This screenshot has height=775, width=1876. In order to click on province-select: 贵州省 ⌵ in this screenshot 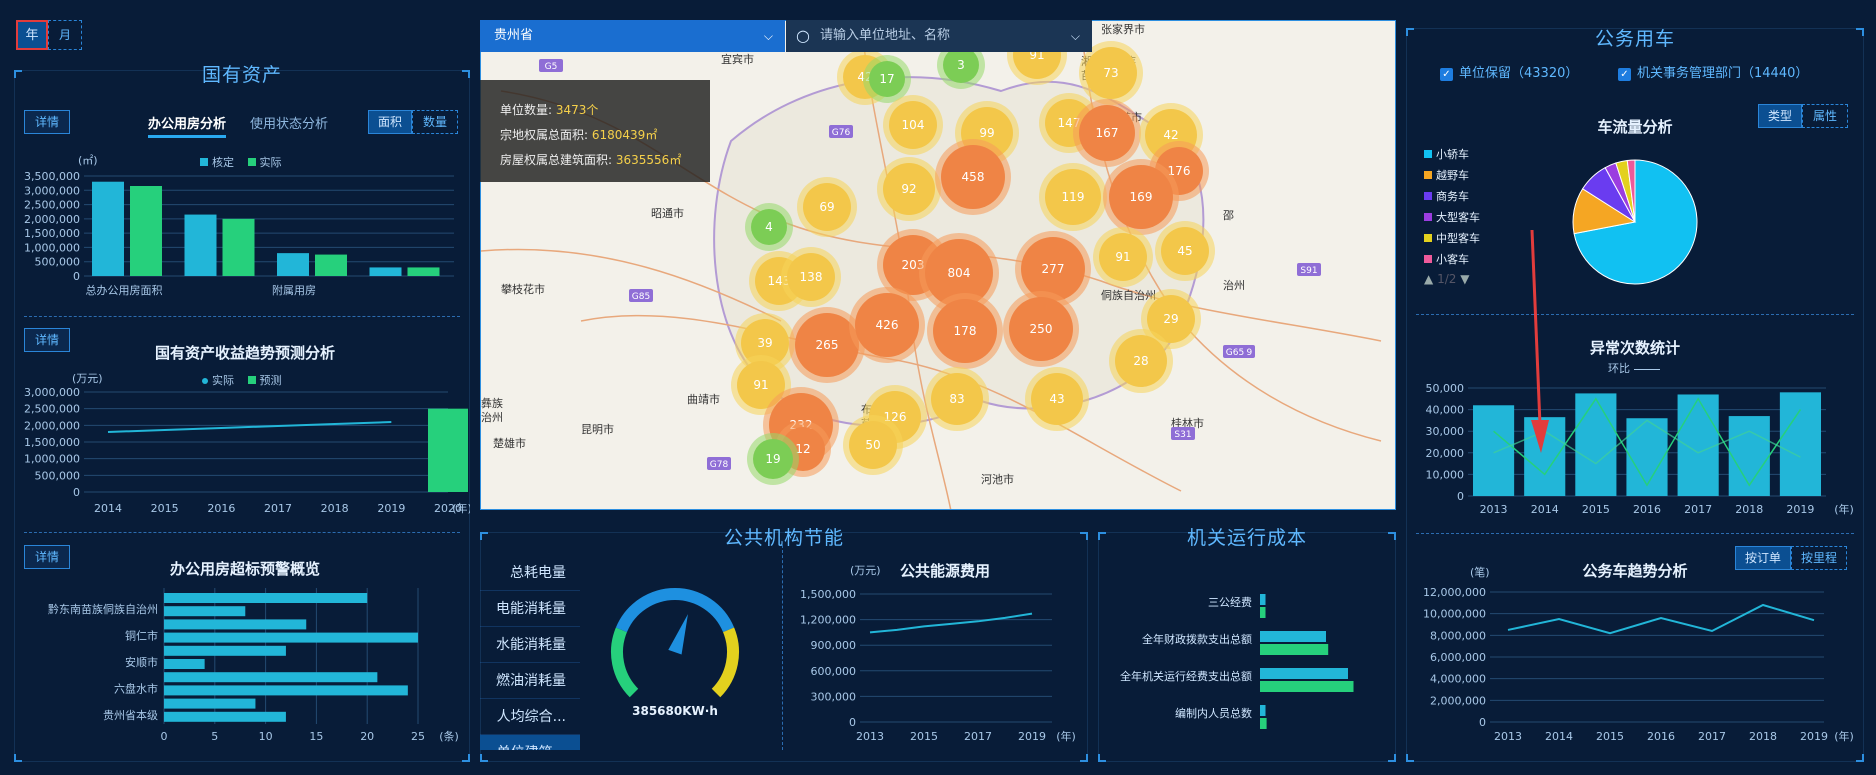, I will do `click(632, 36)`.